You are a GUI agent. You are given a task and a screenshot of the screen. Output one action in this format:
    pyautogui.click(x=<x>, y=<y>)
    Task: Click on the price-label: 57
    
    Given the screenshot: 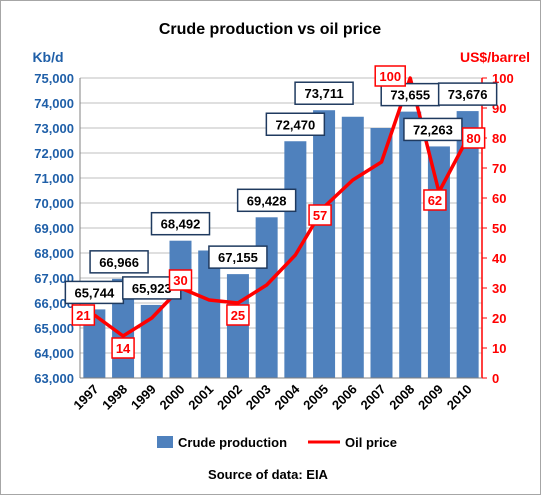 What is the action you would take?
    pyautogui.click(x=320, y=215)
    